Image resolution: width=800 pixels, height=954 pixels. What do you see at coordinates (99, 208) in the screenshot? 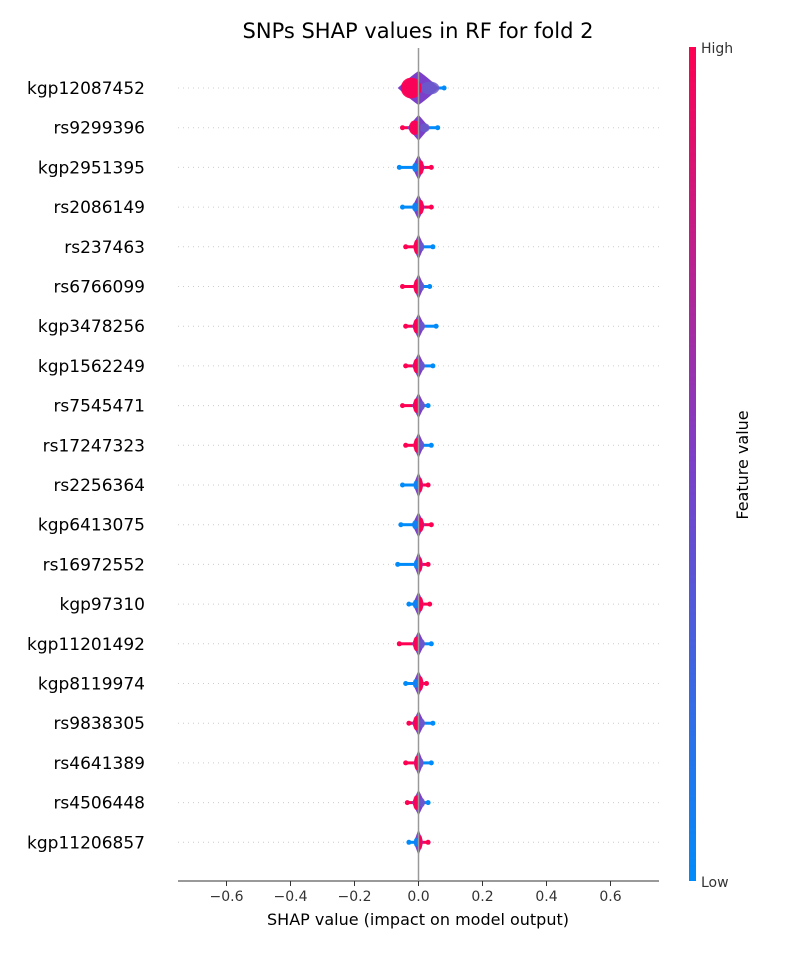
I see `feature-label: rs2086149` at bounding box center [99, 208].